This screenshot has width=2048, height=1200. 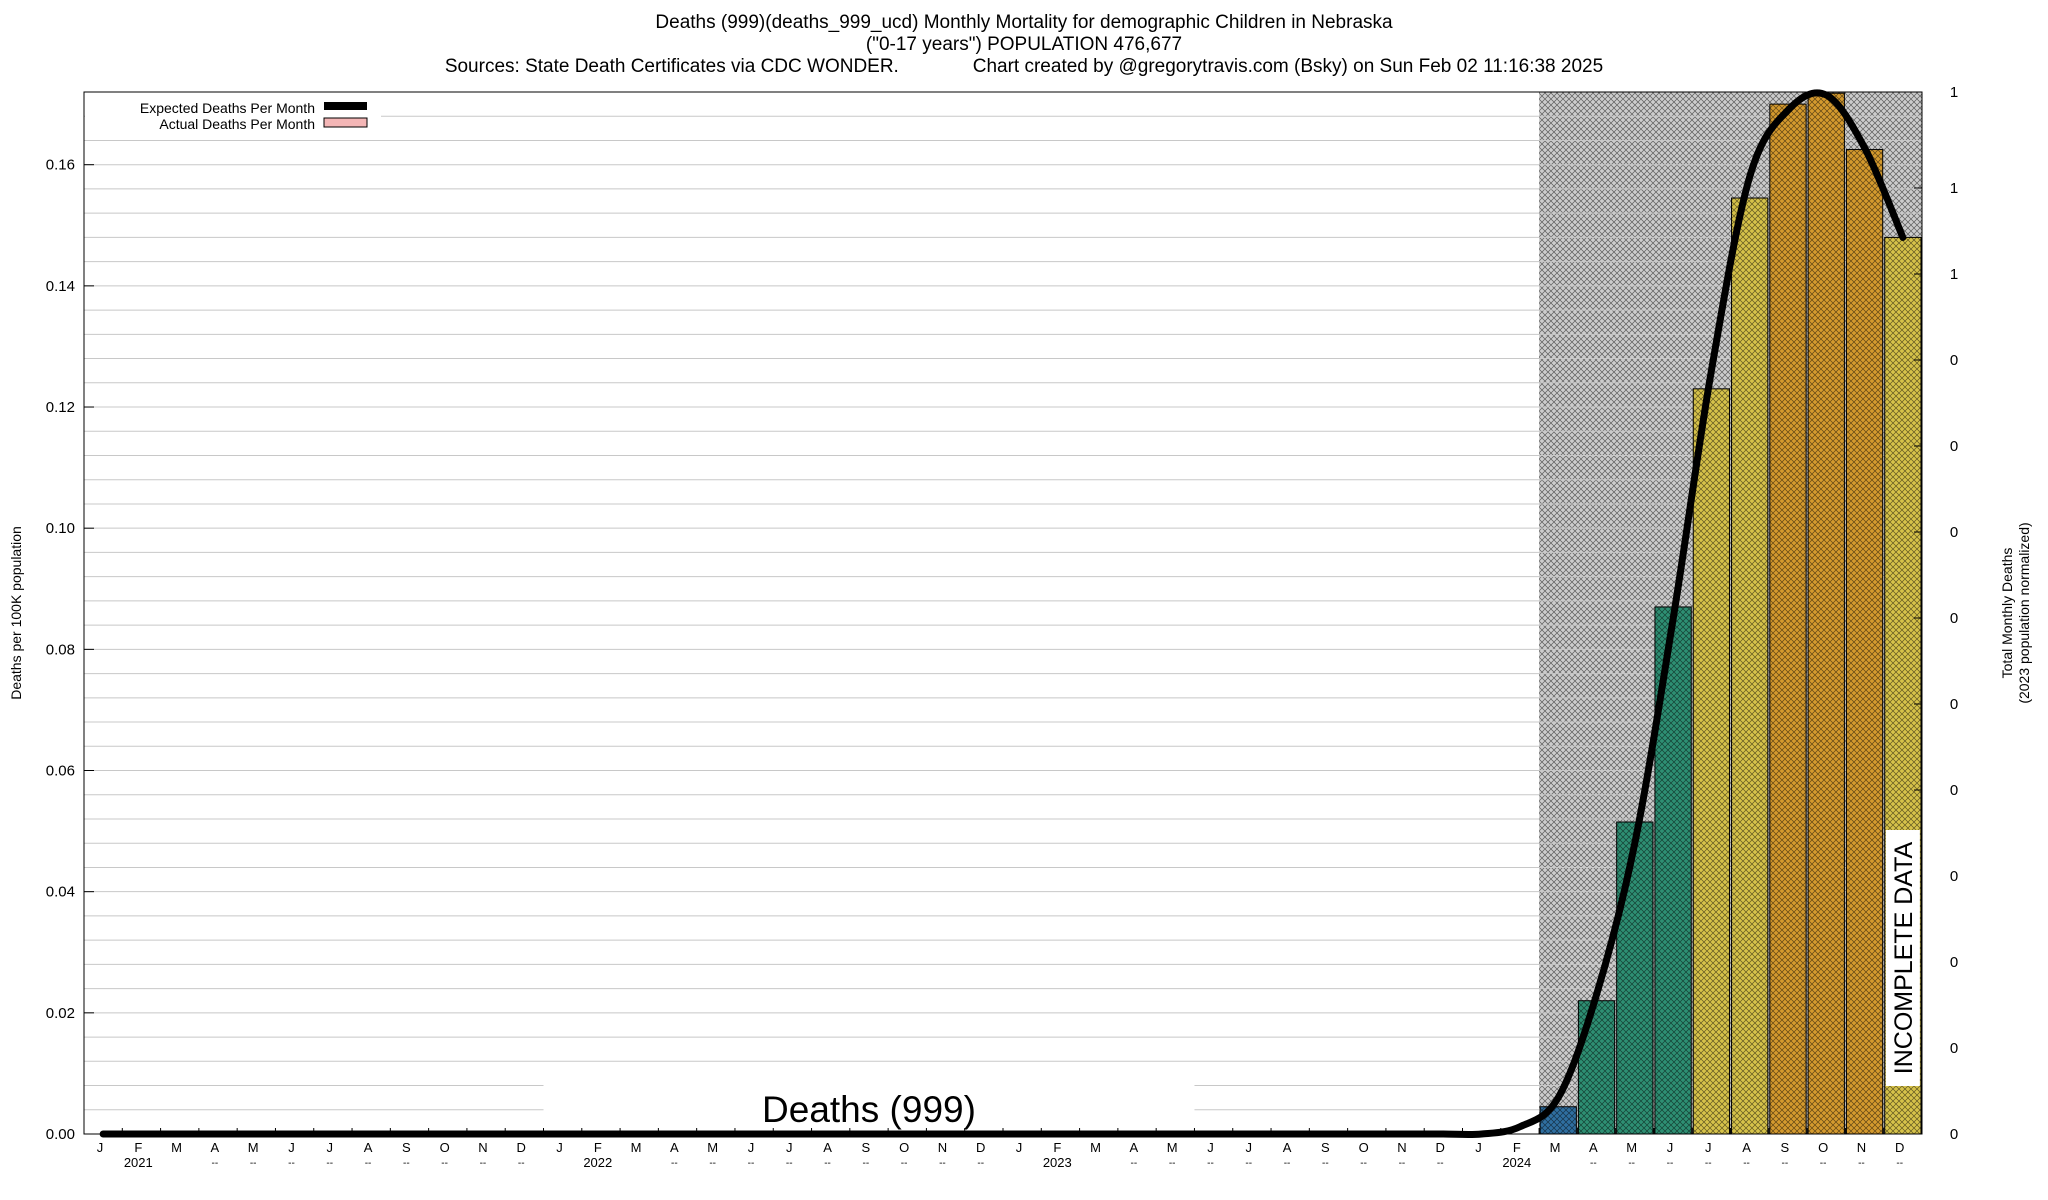 I want to click on legend-label-actual: Actual Deaths Per Month, so click(x=237, y=124).